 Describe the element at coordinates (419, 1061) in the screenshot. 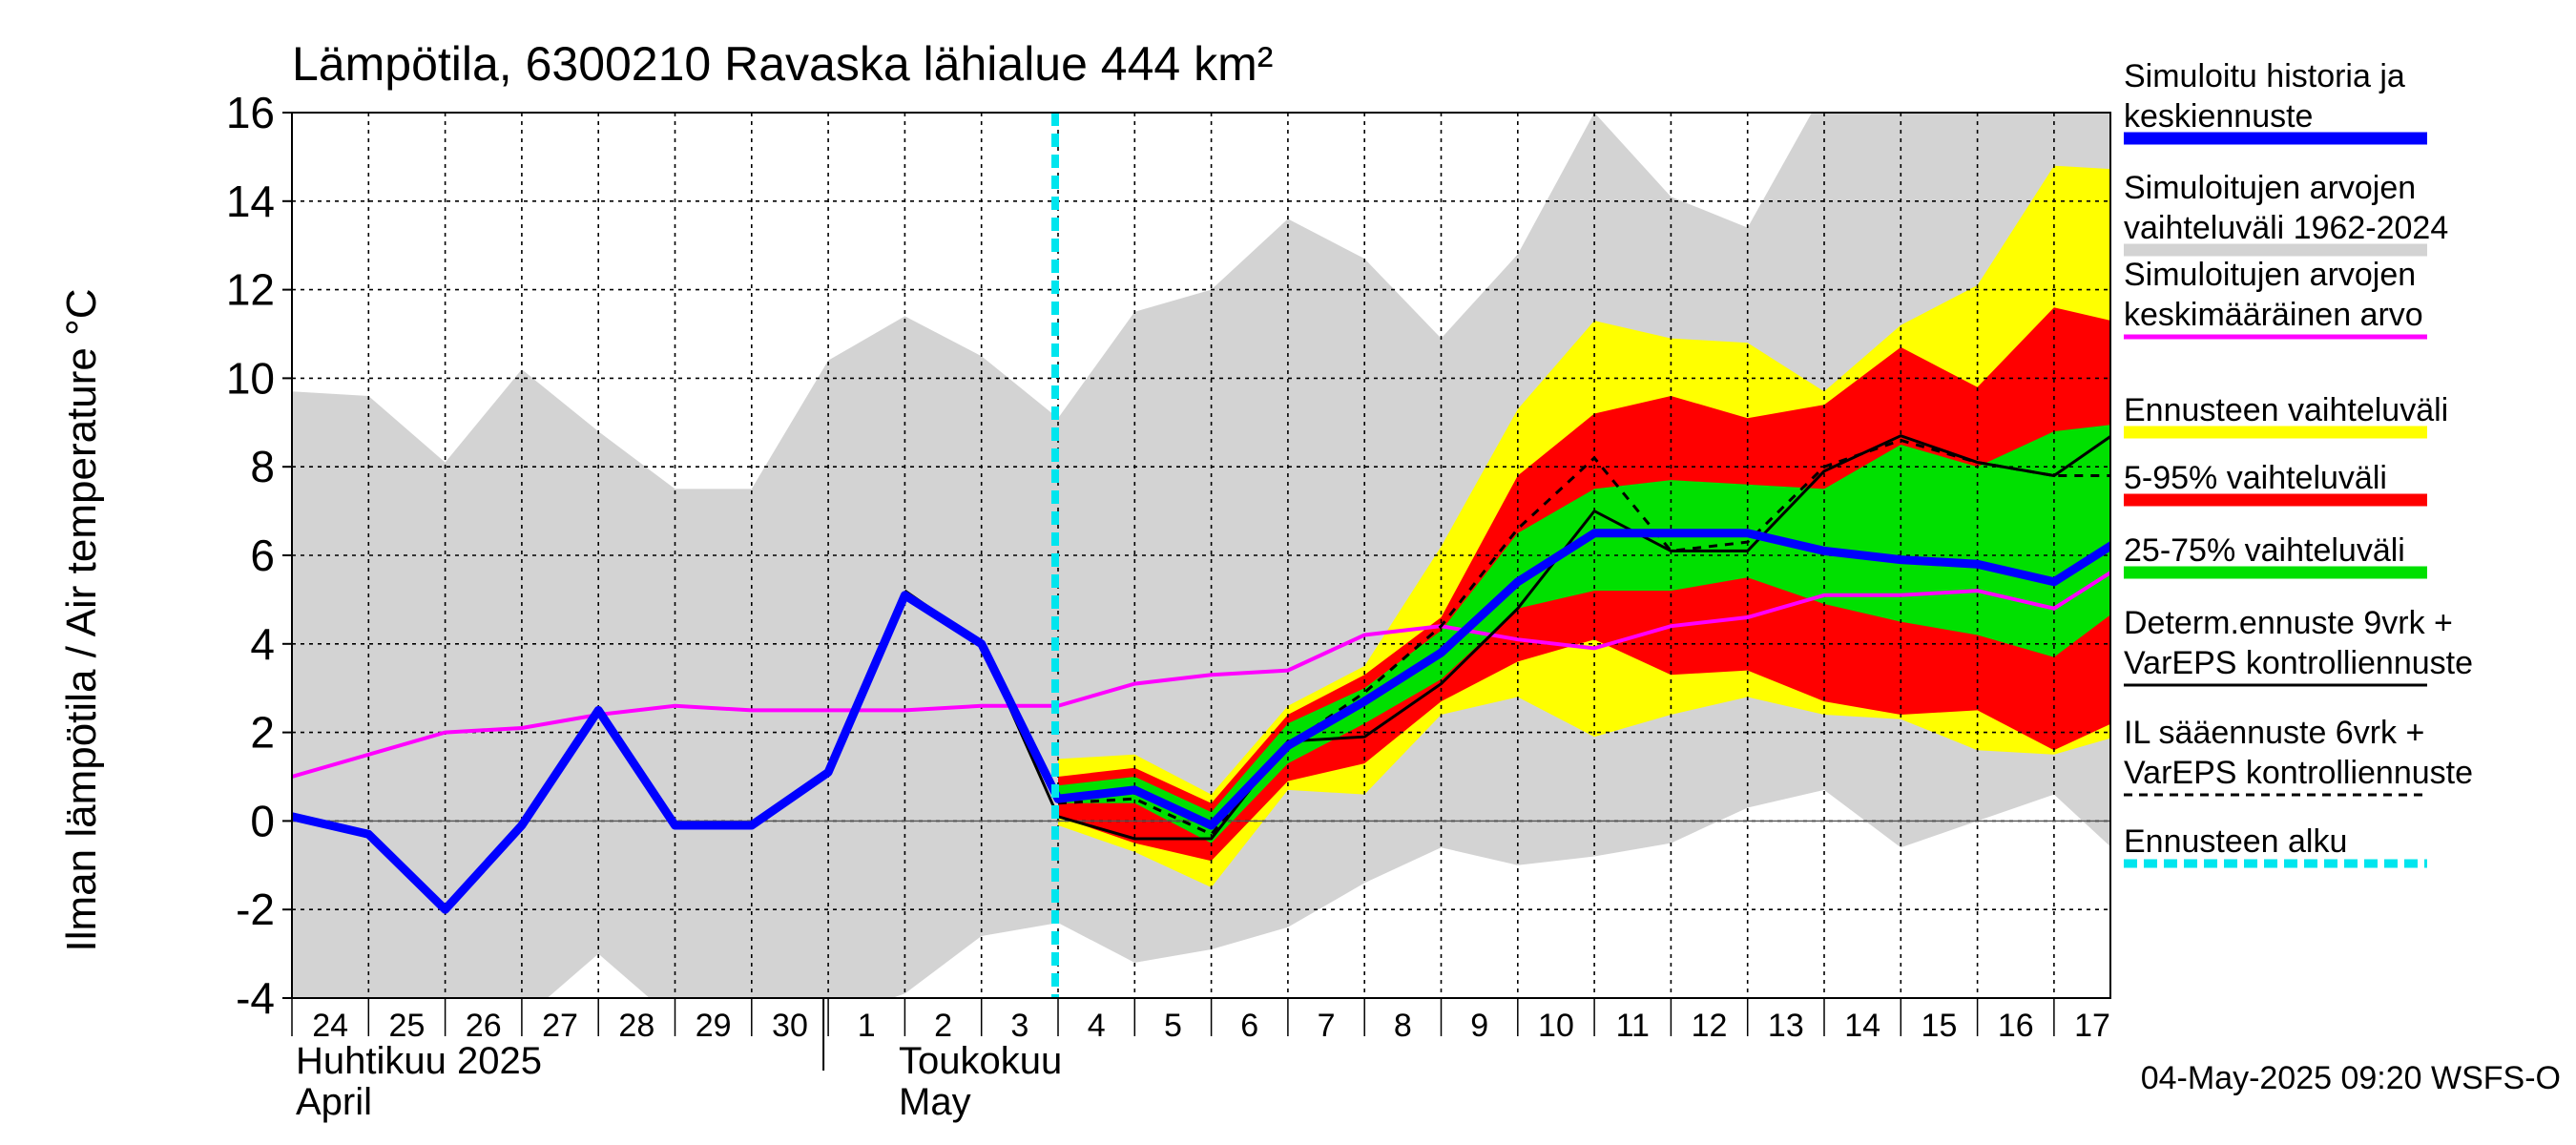

I see `month-label-fi-0: Huhtikuu 2025` at that location.